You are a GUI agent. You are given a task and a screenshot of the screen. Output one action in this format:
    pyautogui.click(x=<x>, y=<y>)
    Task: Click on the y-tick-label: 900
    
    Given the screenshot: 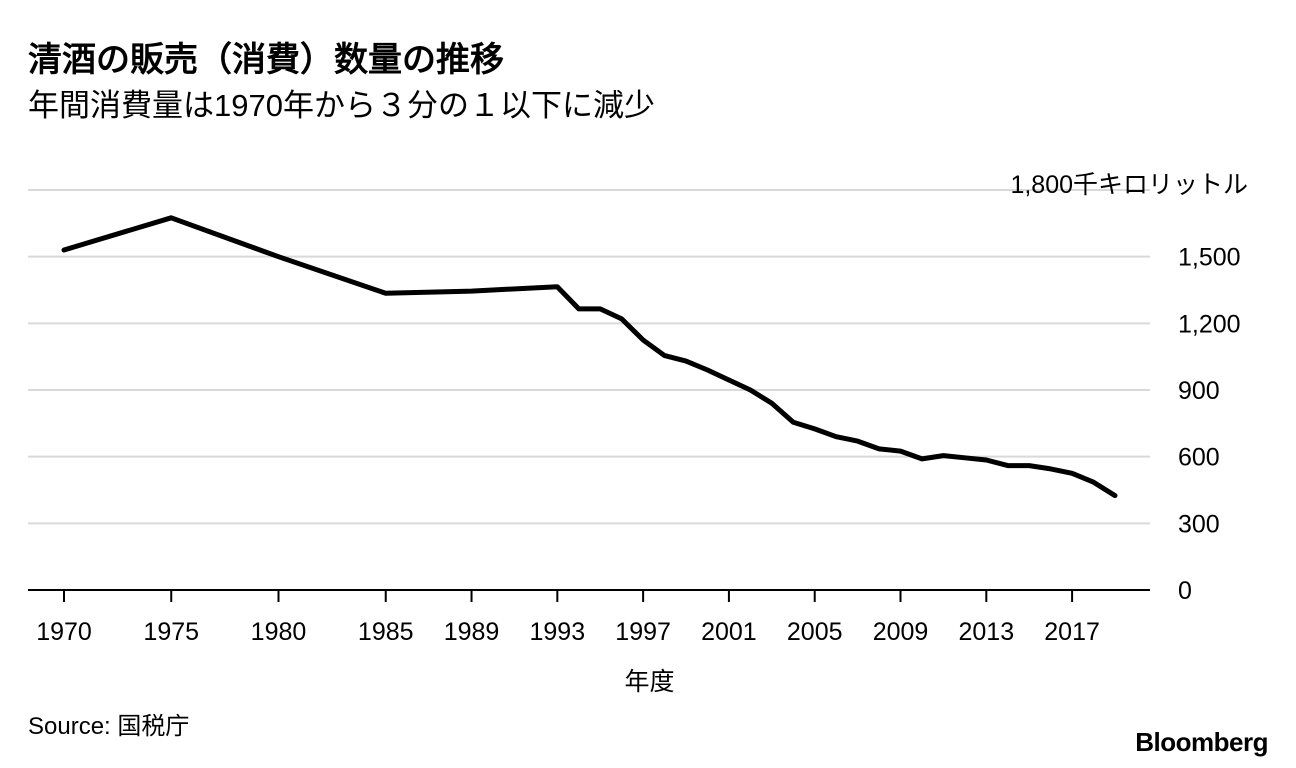 What is the action you would take?
    pyautogui.click(x=1199, y=391)
    